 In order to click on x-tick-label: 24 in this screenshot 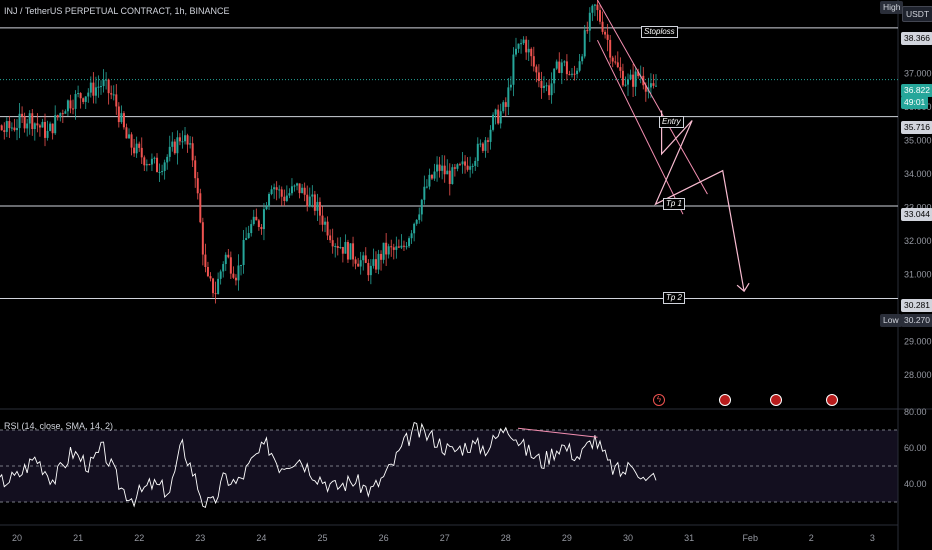, I will do `click(261, 538)`.